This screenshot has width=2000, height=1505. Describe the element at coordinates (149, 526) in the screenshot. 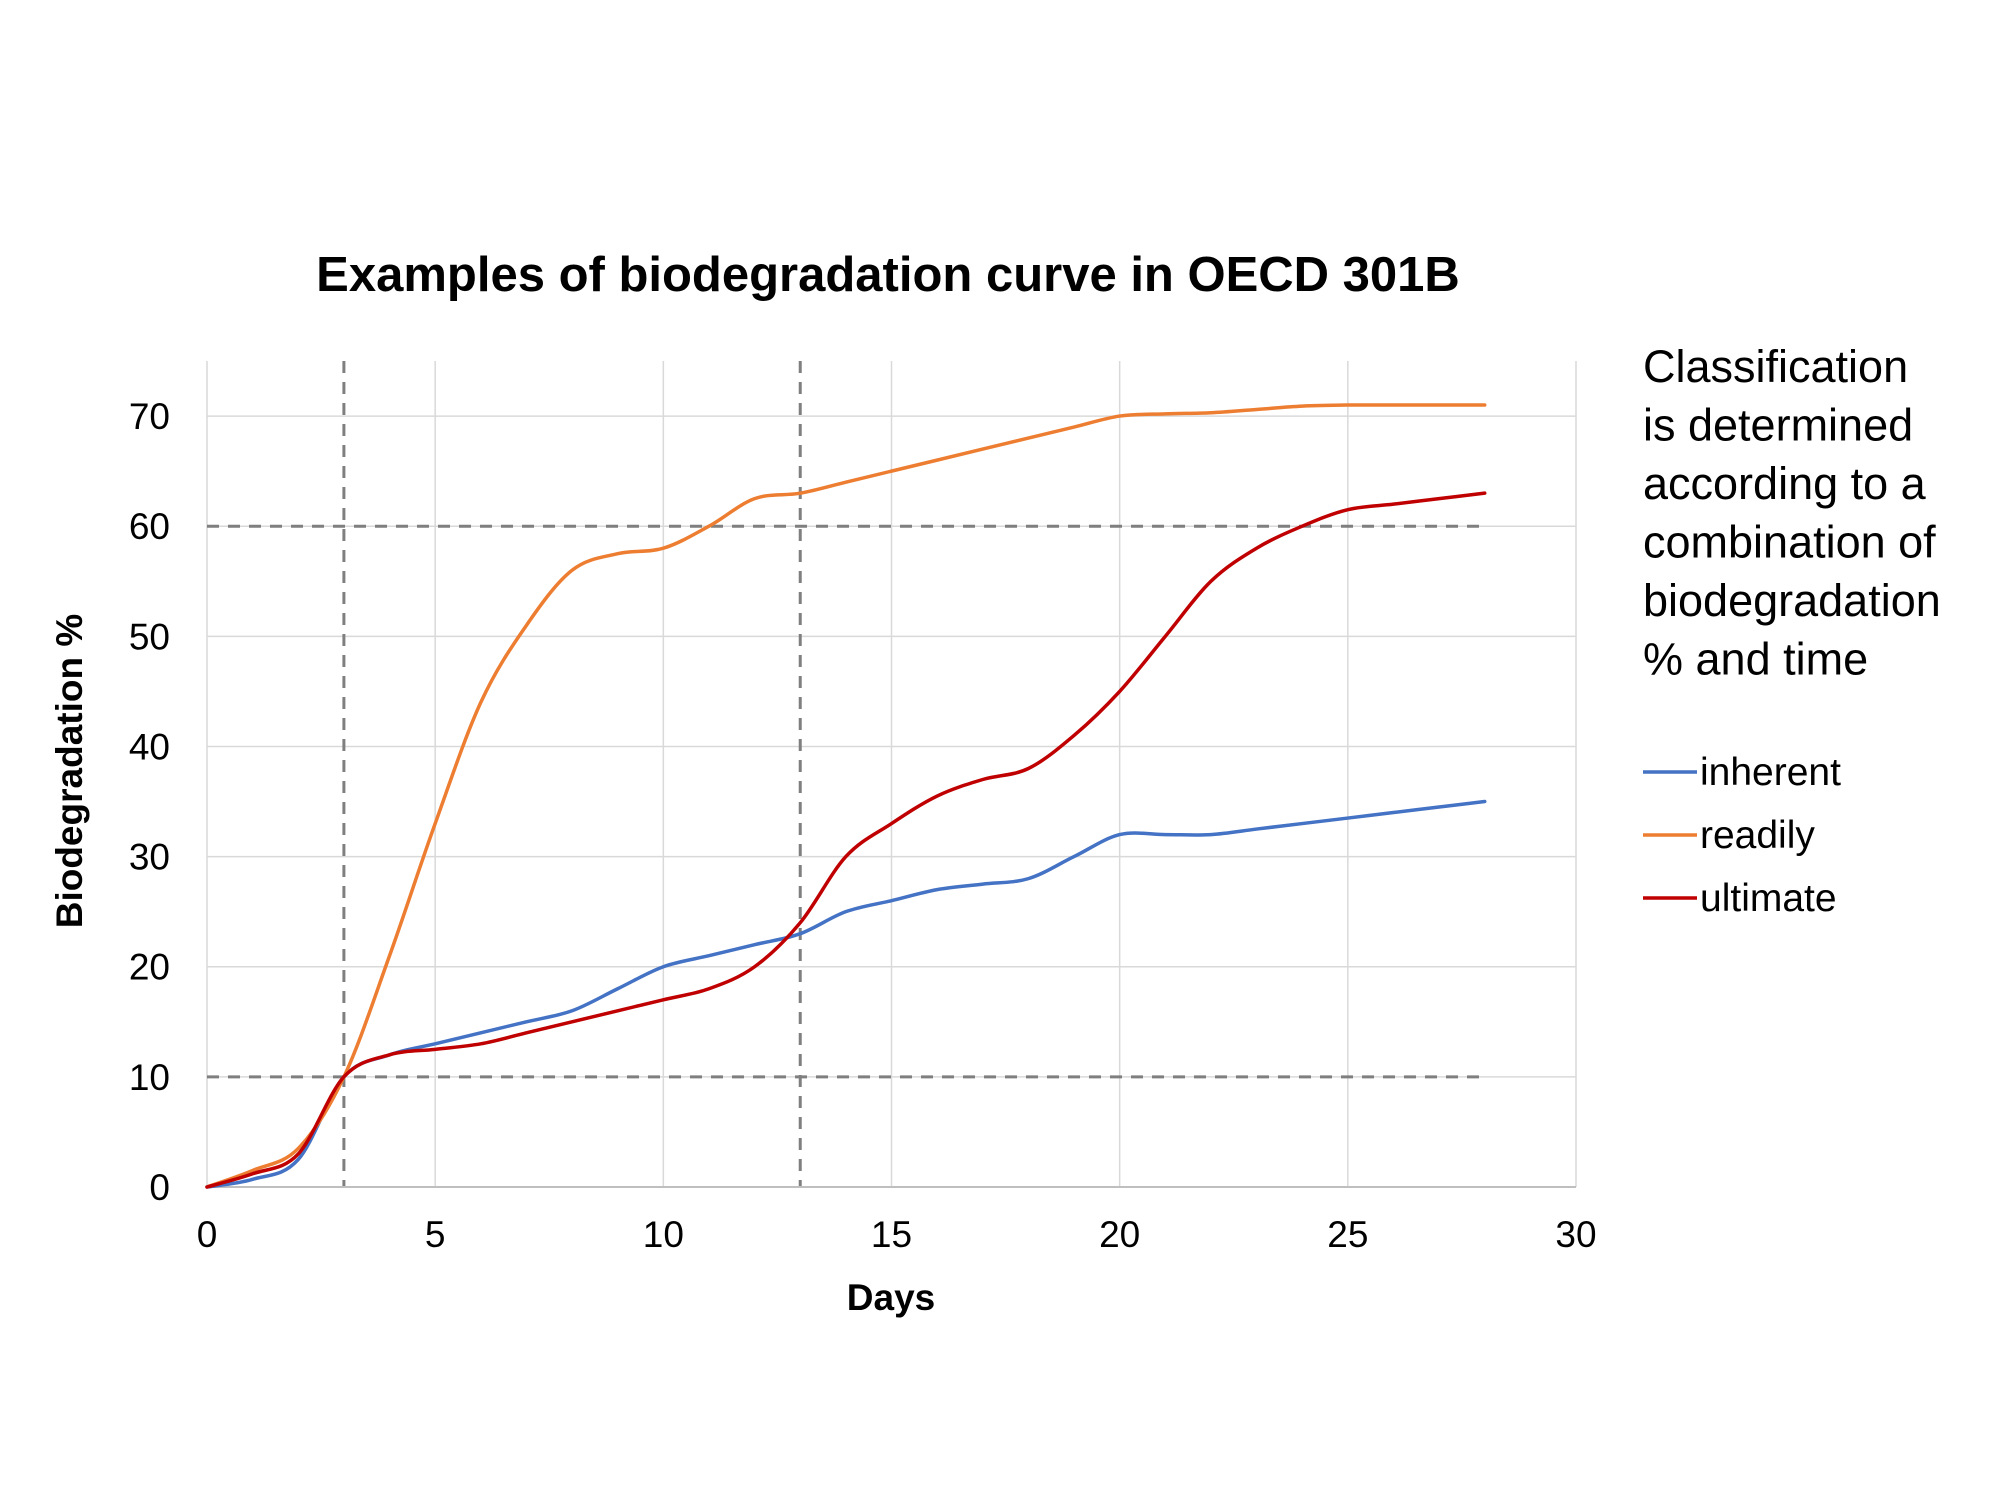

I see `y-tick-label: 60` at that location.